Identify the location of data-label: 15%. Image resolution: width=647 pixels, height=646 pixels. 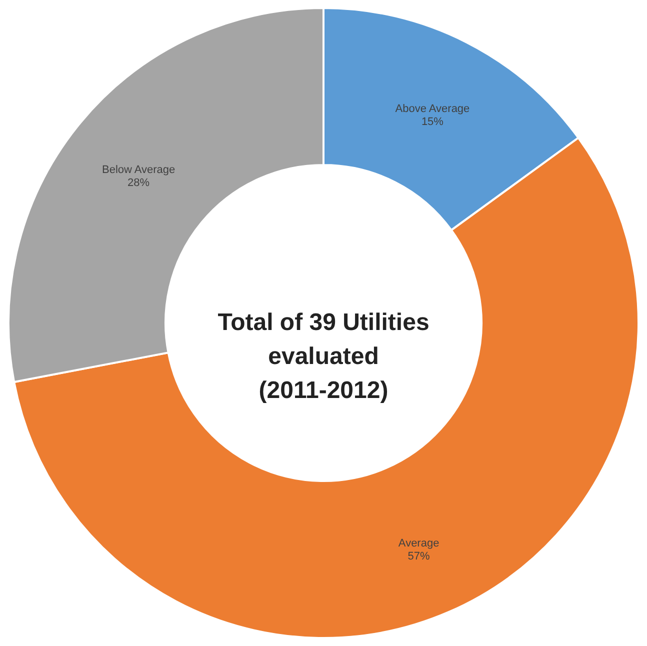
(432, 122).